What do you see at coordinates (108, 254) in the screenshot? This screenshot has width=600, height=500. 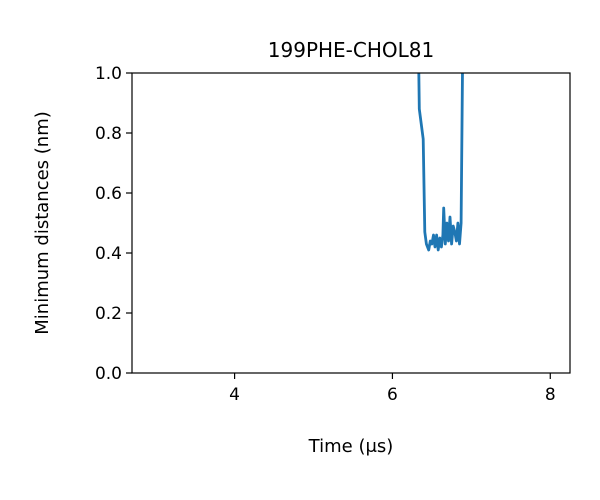 I see `y-tick-label: 0.4` at bounding box center [108, 254].